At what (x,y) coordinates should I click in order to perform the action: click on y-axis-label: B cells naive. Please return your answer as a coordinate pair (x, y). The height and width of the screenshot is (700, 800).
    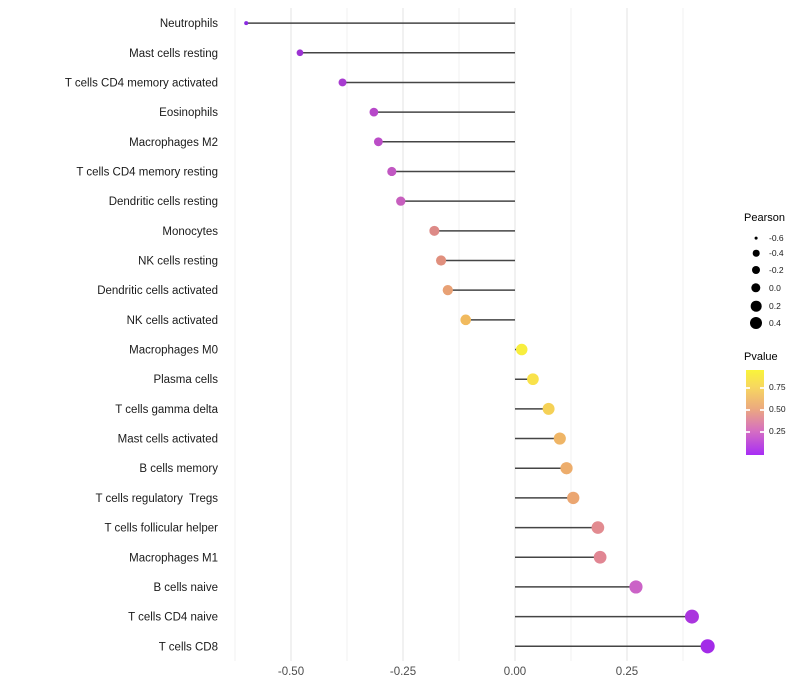
    Looking at the image, I should click on (185, 588).